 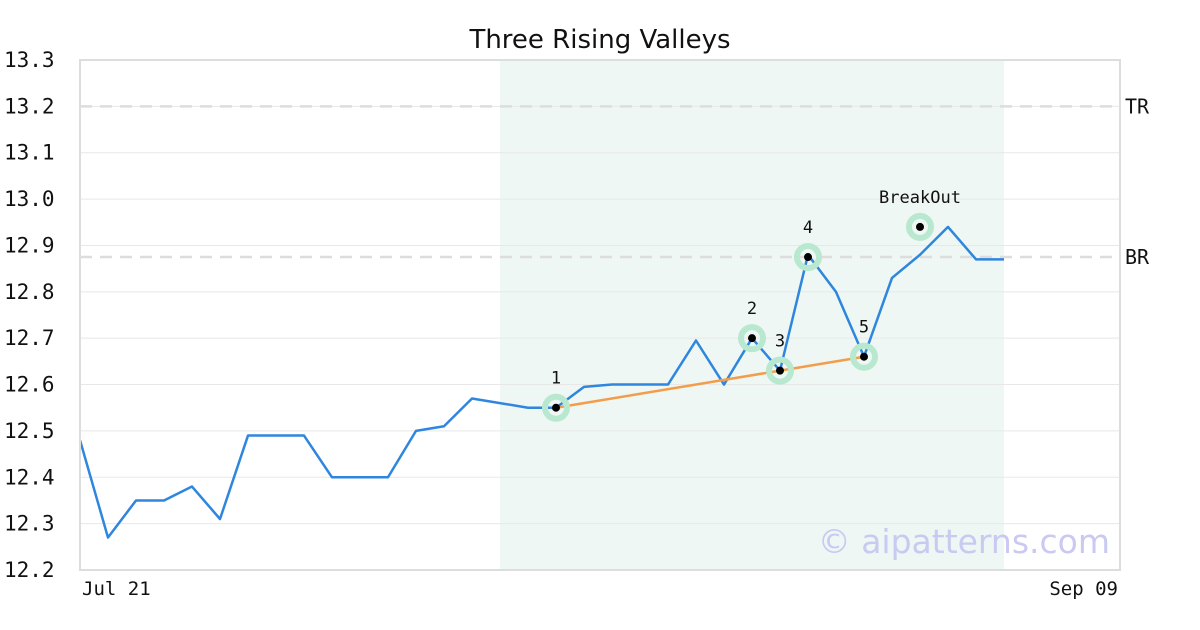 I want to click on pattern-point-label: BreakOut, so click(x=920, y=198).